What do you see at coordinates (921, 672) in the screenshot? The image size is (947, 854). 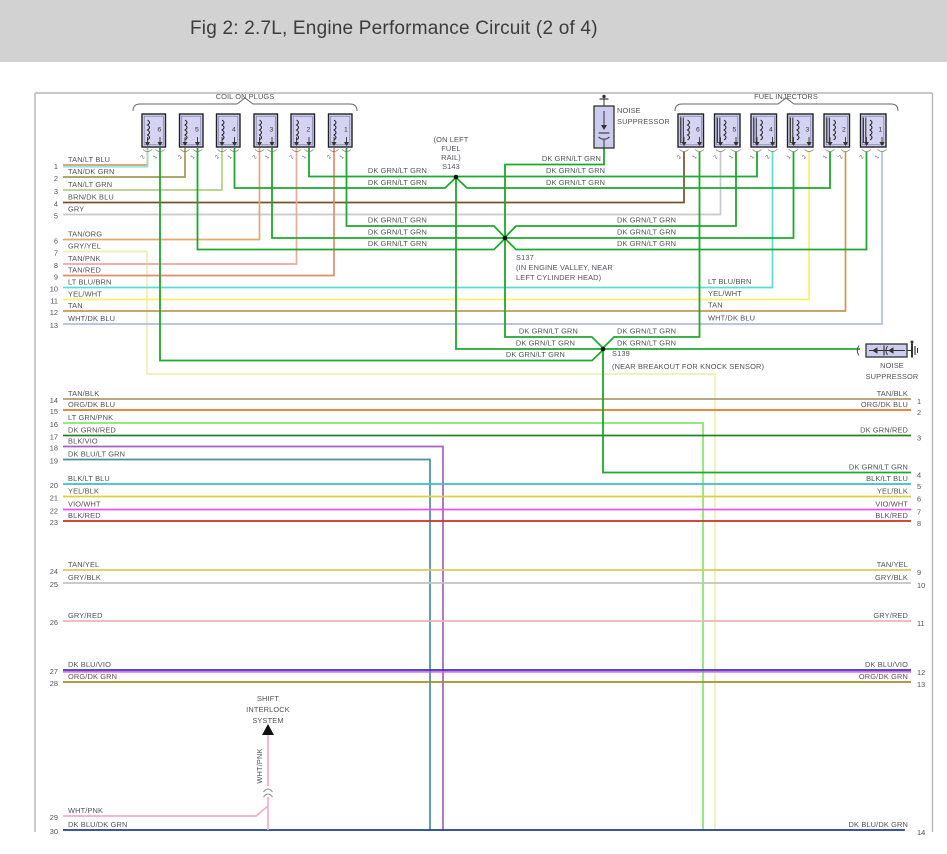 I see `row-number-right: 12` at bounding box center [921, 672].